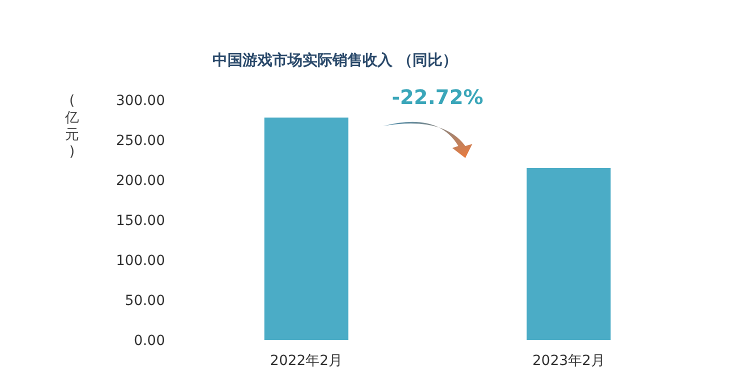 The width and height of the screenshot is (752, 385). Describe the element at coordinates (140, 100) in the screenshot. I see `y-tick-label: 300.00` at that location.